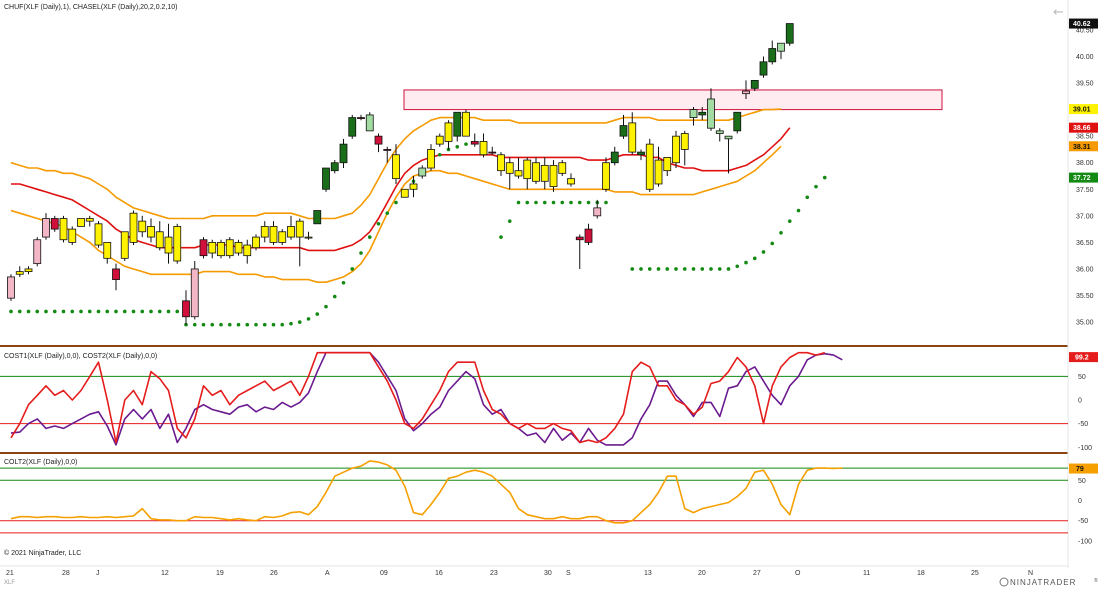 The image size is (1100, 589). Describe the element at coordinates (1058, 12) in the screenshot. I see `back-arrow-icon: ←` at that location.